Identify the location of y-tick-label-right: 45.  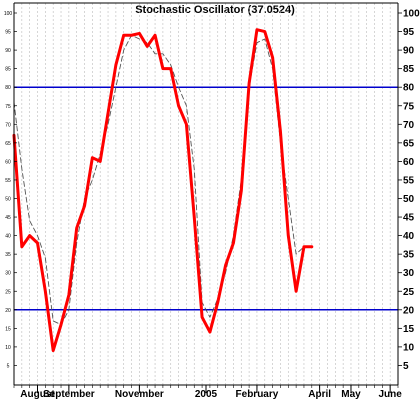
(409, 218).